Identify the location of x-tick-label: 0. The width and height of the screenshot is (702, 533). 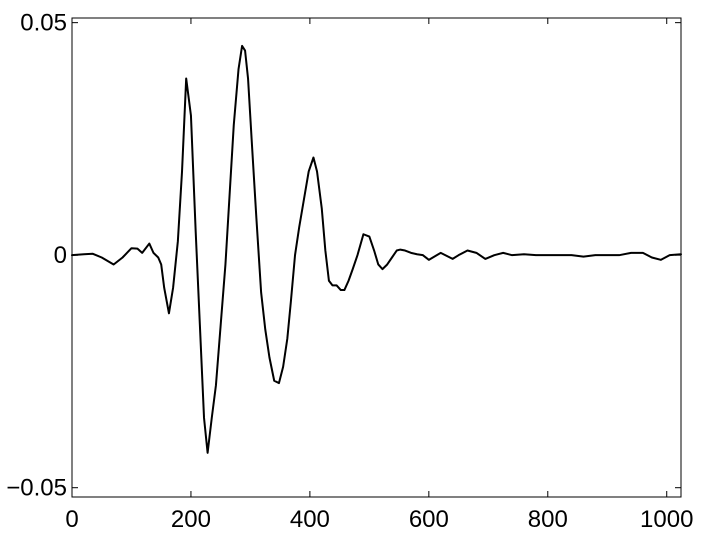
(71, 519).